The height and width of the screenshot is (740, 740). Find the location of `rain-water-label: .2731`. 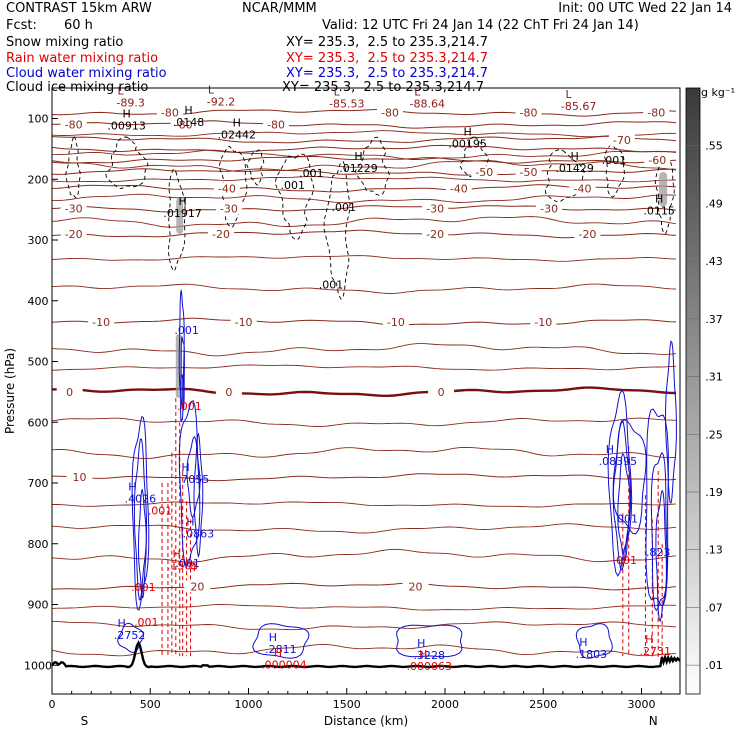

rain-water-label: .2731 is located at coordinates (656, 651).